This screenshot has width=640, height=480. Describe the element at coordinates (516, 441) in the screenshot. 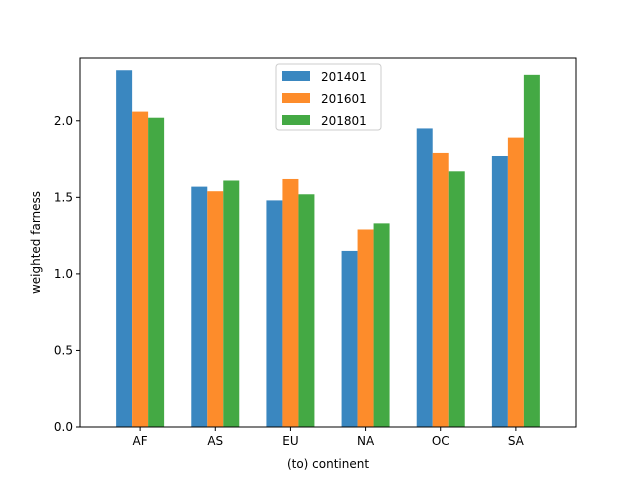

I see `x-tick-label-sa: SA` at that location.